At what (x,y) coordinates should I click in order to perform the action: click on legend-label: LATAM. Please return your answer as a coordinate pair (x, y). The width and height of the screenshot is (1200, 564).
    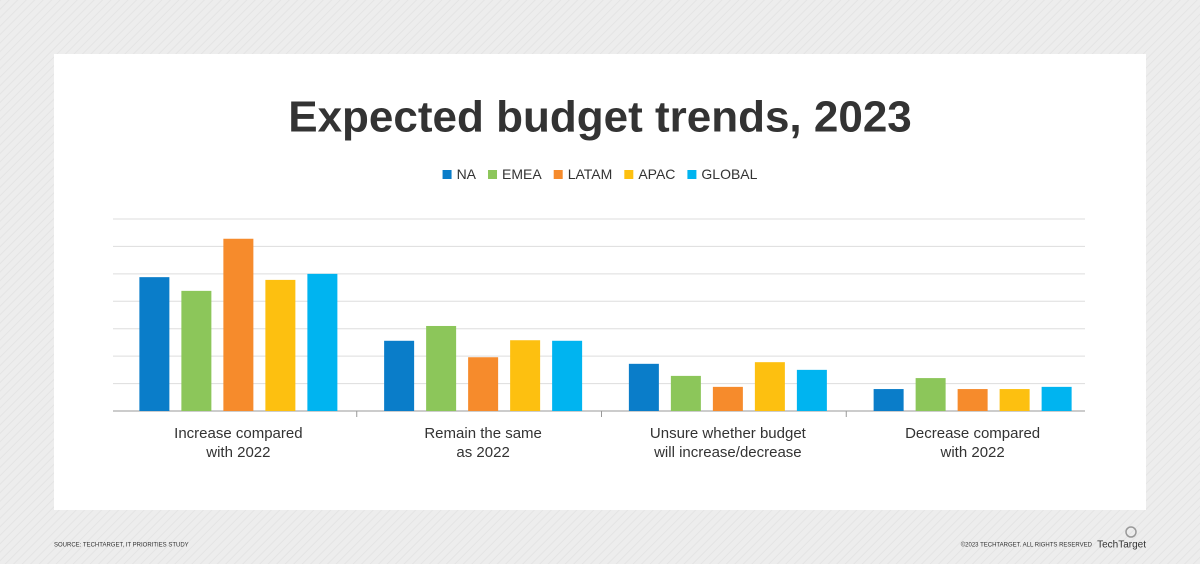
    Looking at the image, I should click on (590, 174).